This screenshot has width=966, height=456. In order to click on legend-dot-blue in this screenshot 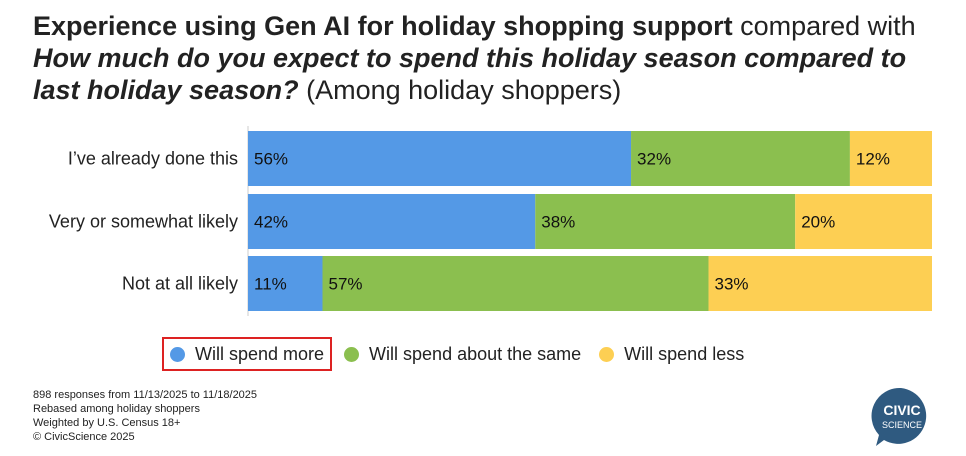, I will do `click(177, 354)`.